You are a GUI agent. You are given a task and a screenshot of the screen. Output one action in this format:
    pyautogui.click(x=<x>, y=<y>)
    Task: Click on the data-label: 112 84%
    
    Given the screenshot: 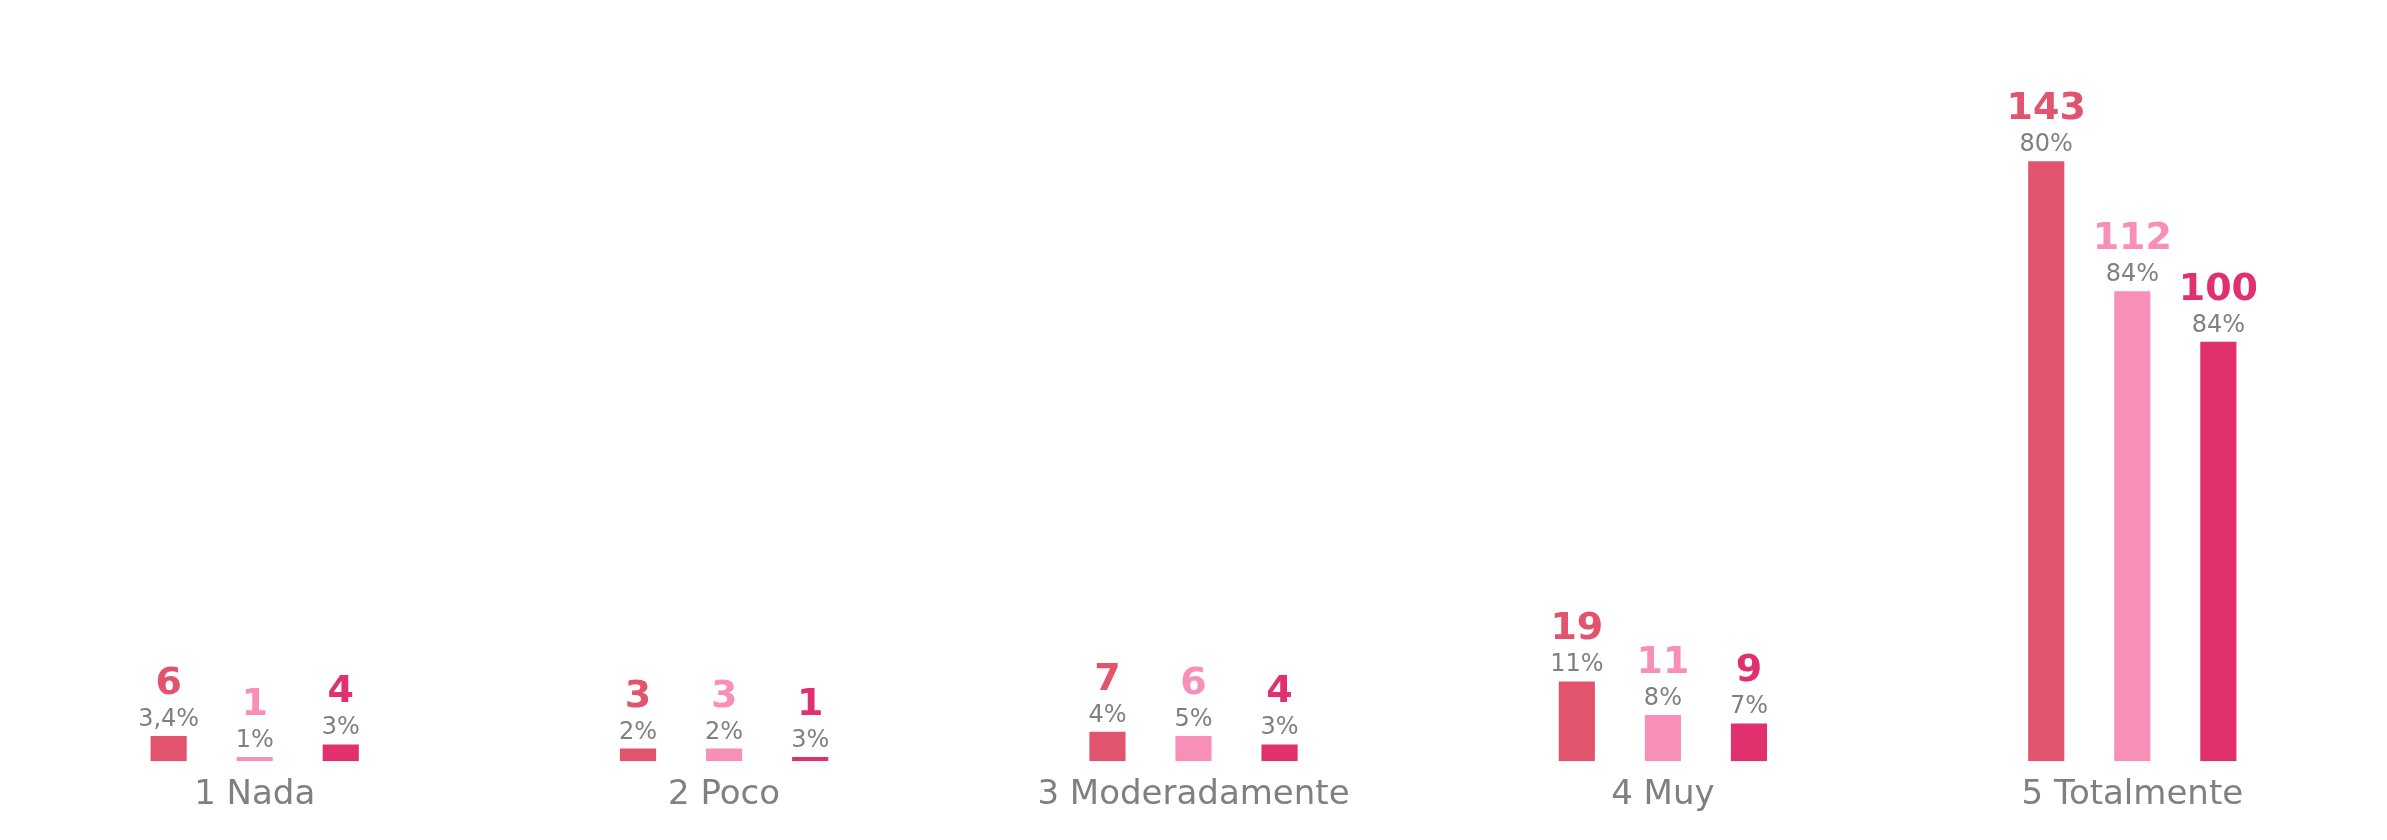 What is the action you would take?
    pyautogui.click(x=2132, y=251)
    